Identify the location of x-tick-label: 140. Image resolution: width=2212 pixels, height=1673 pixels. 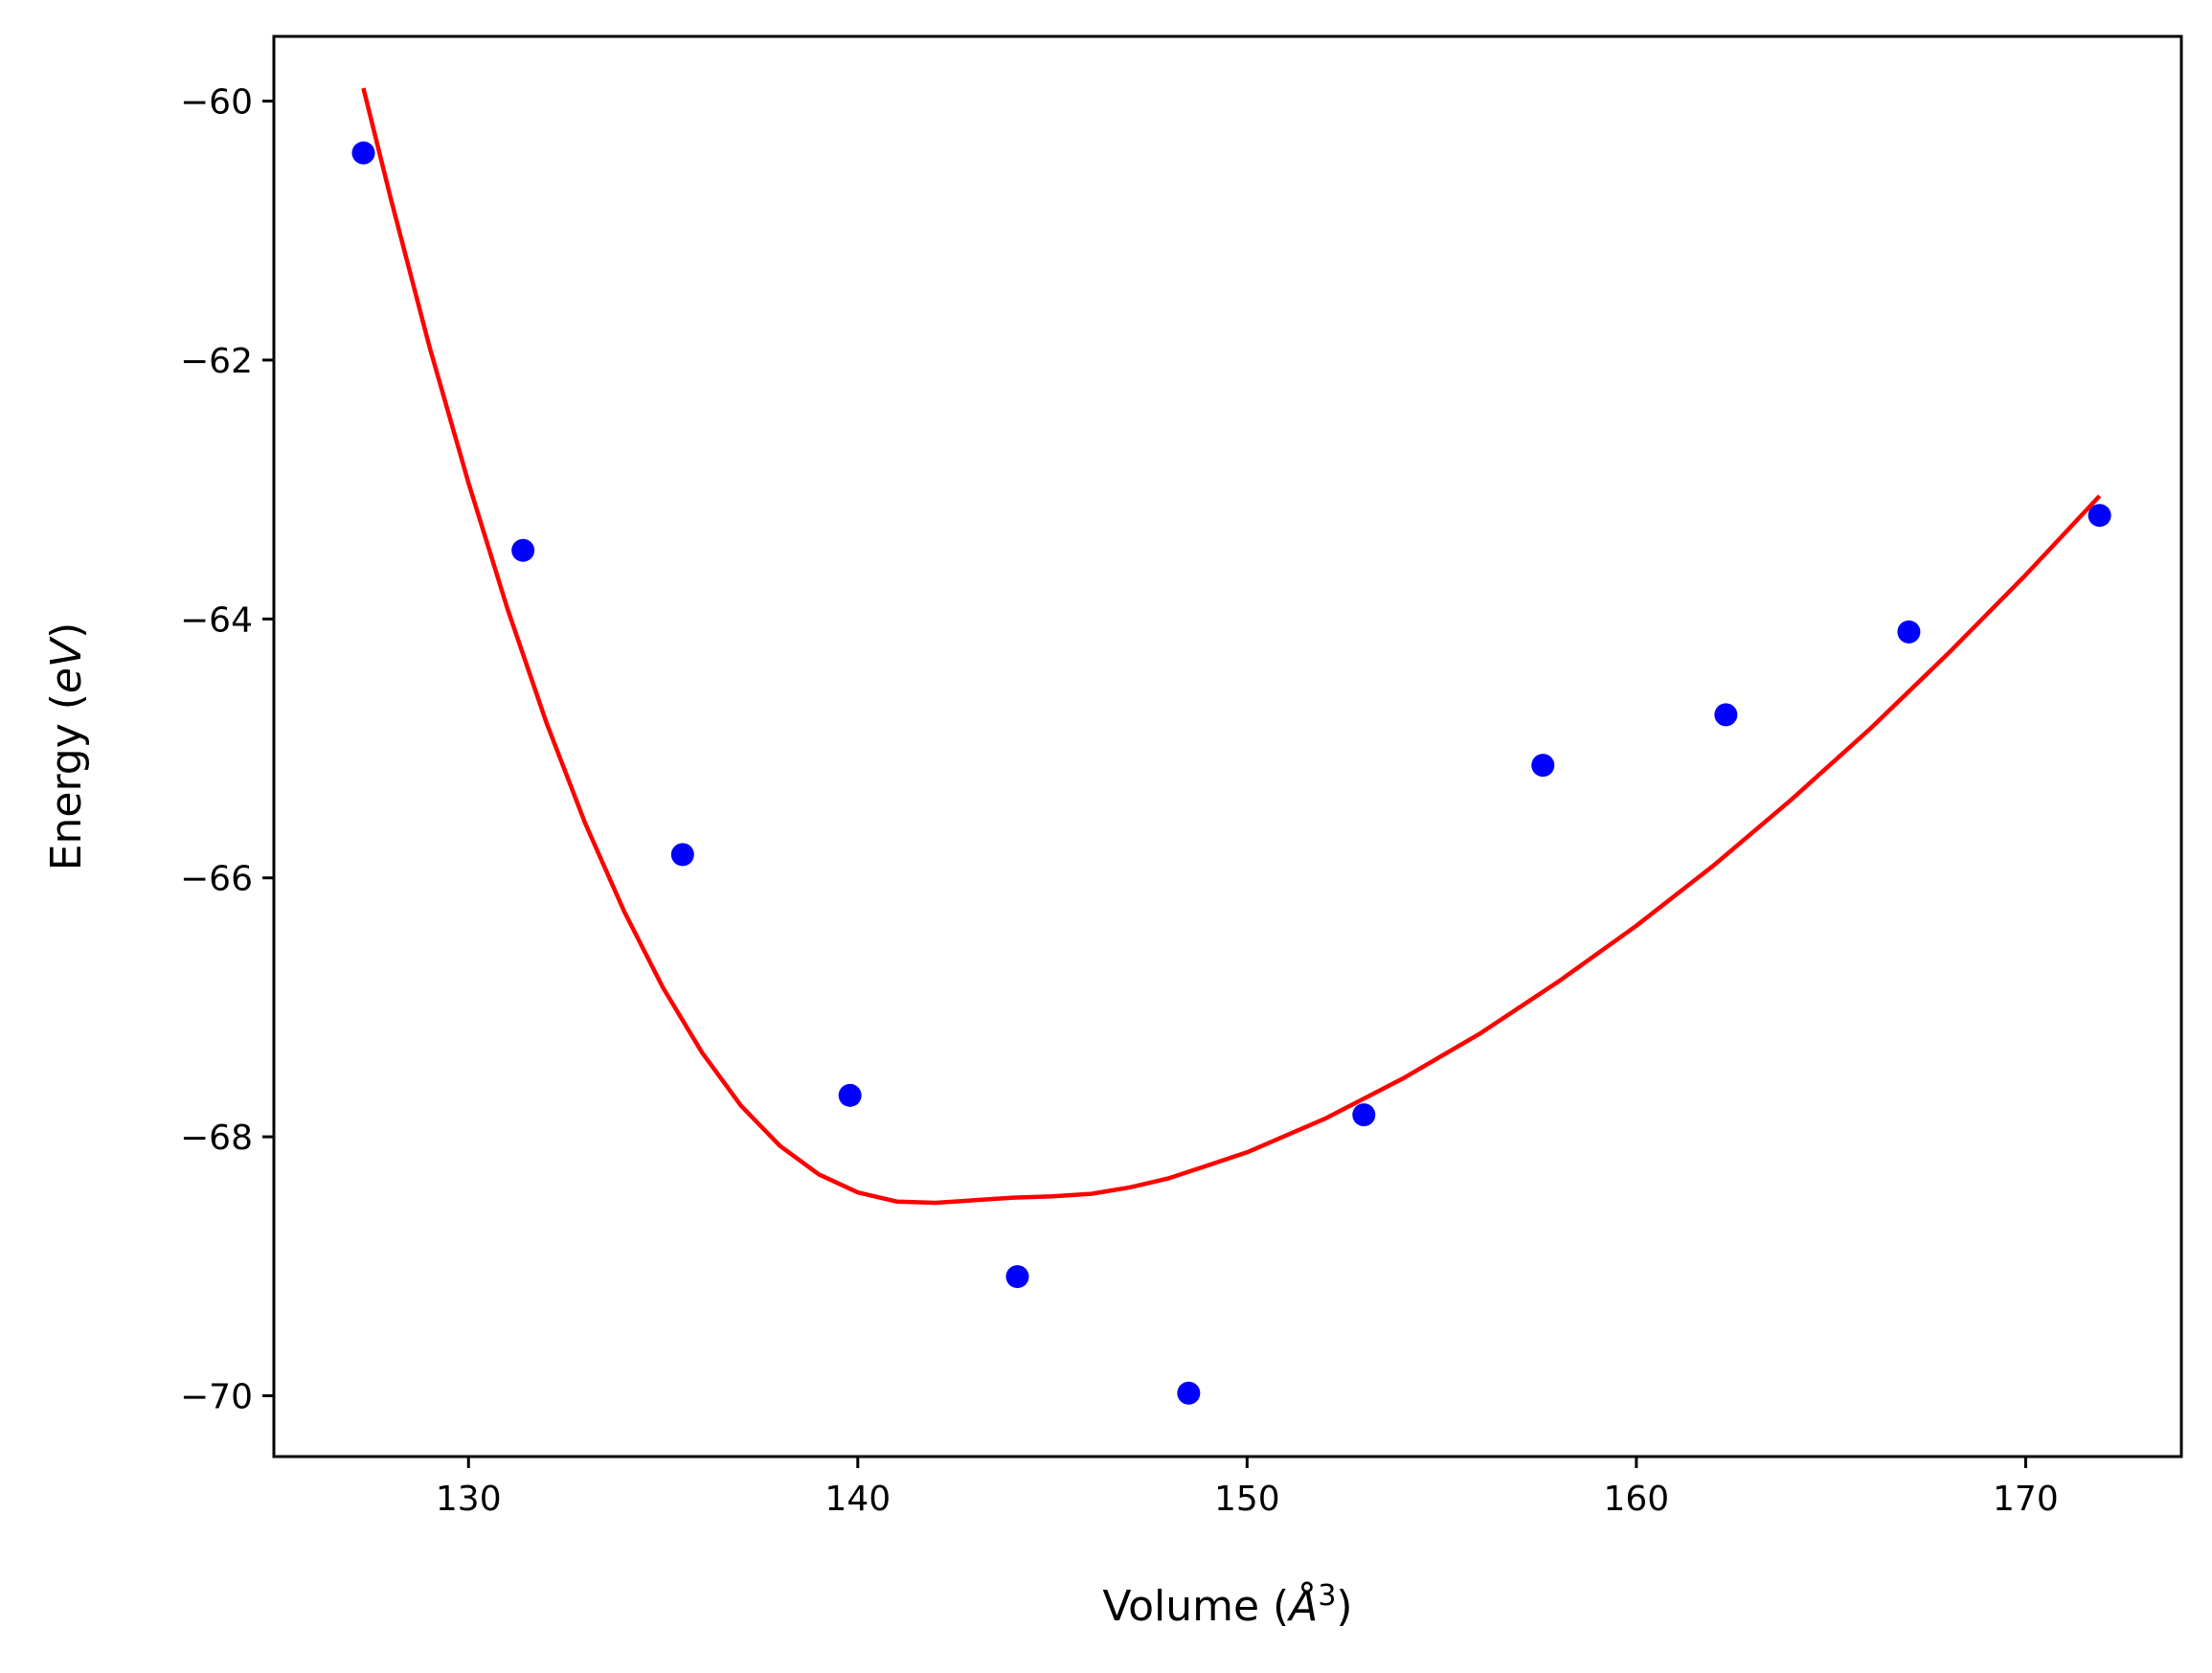
(857, 1499).